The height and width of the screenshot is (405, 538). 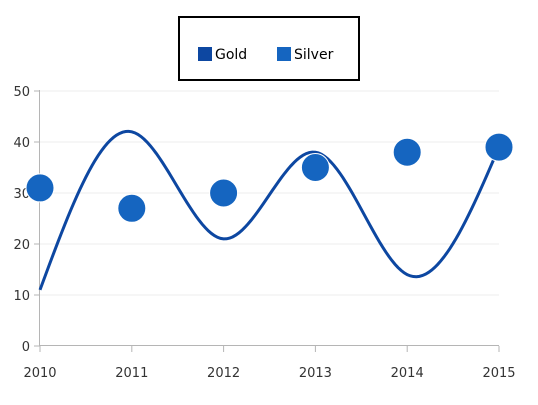 What do you see at coordinates (131, 373) in the screenshot?
I see `x-tick-label: 2011` at bounding box center [131, 373].